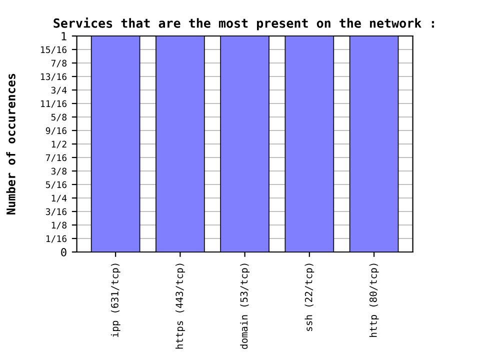  What do you see at coordinates (53, 77) in the screenshot?
I see `y-tick-label: 13/16` at bounding box center [53, 77].